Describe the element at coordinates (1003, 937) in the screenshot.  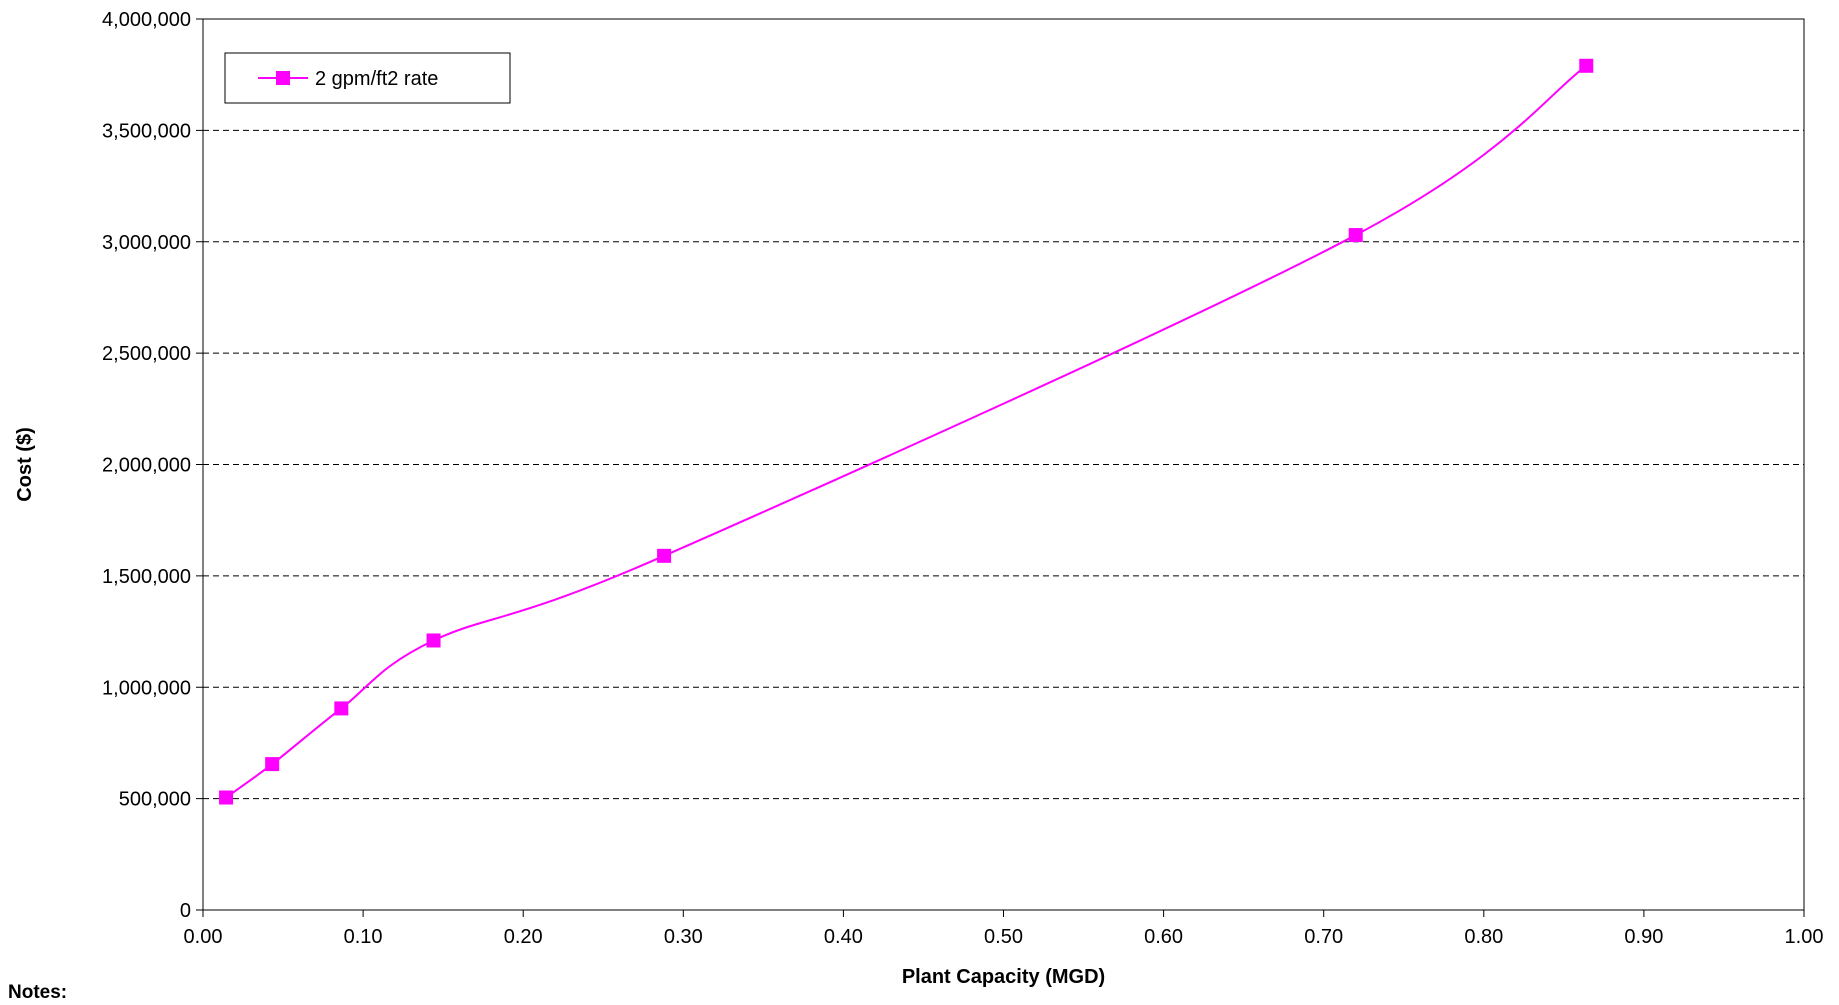
I see `x-tick-label: 0.50` at that location.